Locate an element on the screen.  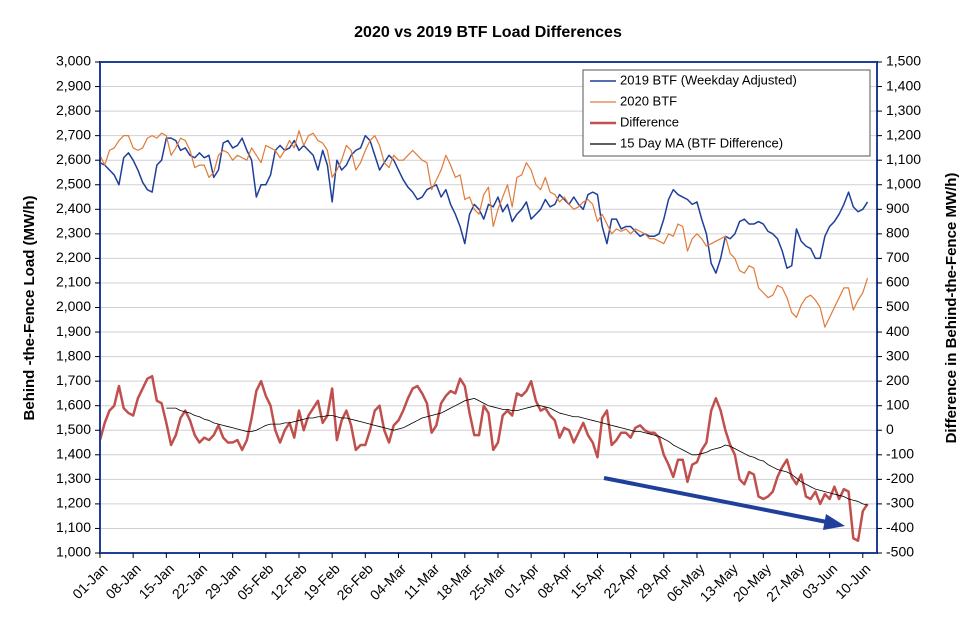
y-tick-label: 1,700 is located at coordinates (73, 380).